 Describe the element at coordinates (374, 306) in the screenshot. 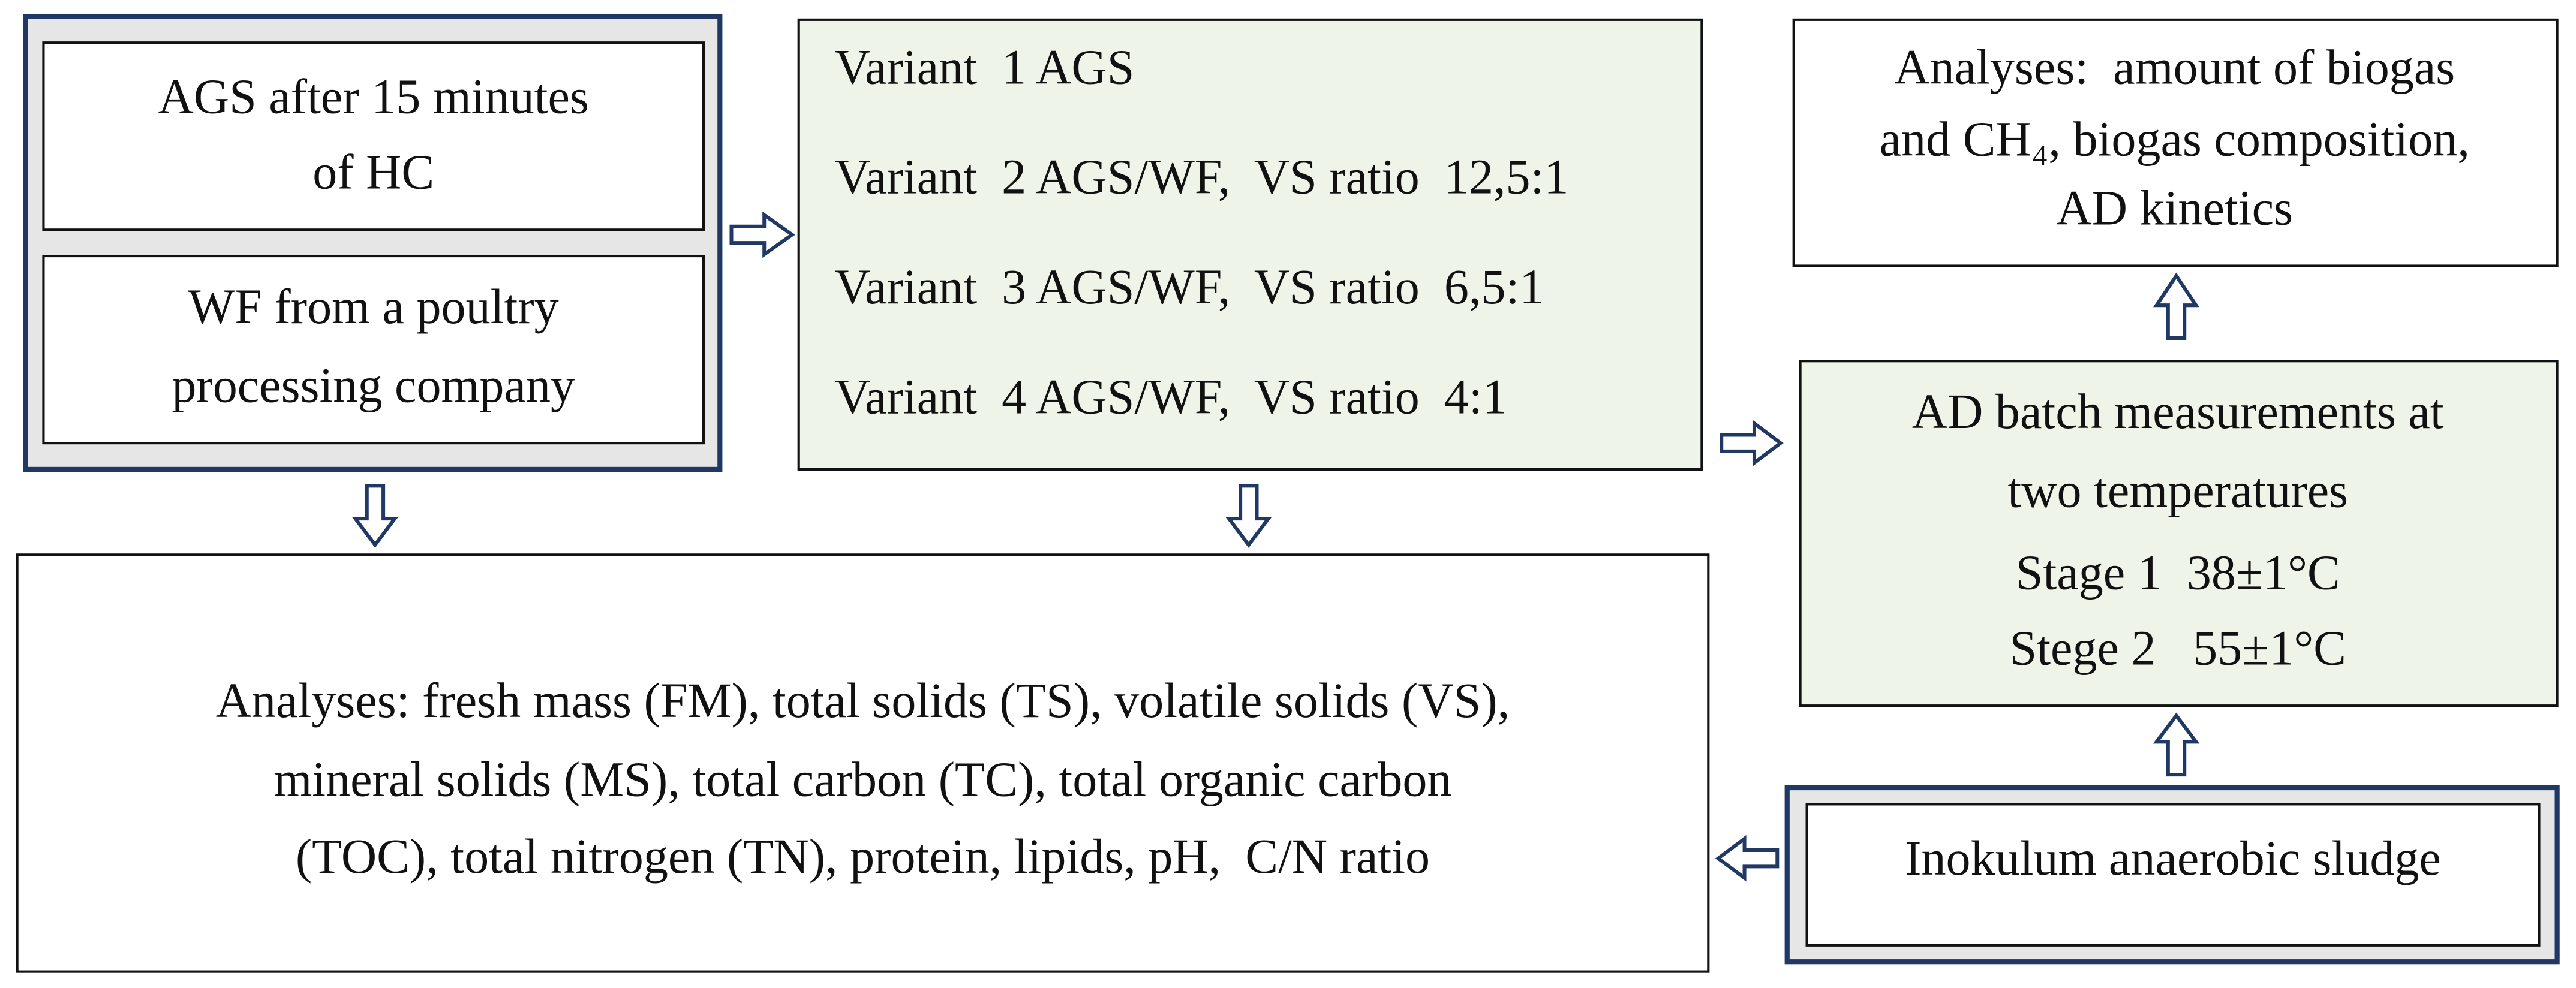

I see `node-text: WF from a poultry` at that location.